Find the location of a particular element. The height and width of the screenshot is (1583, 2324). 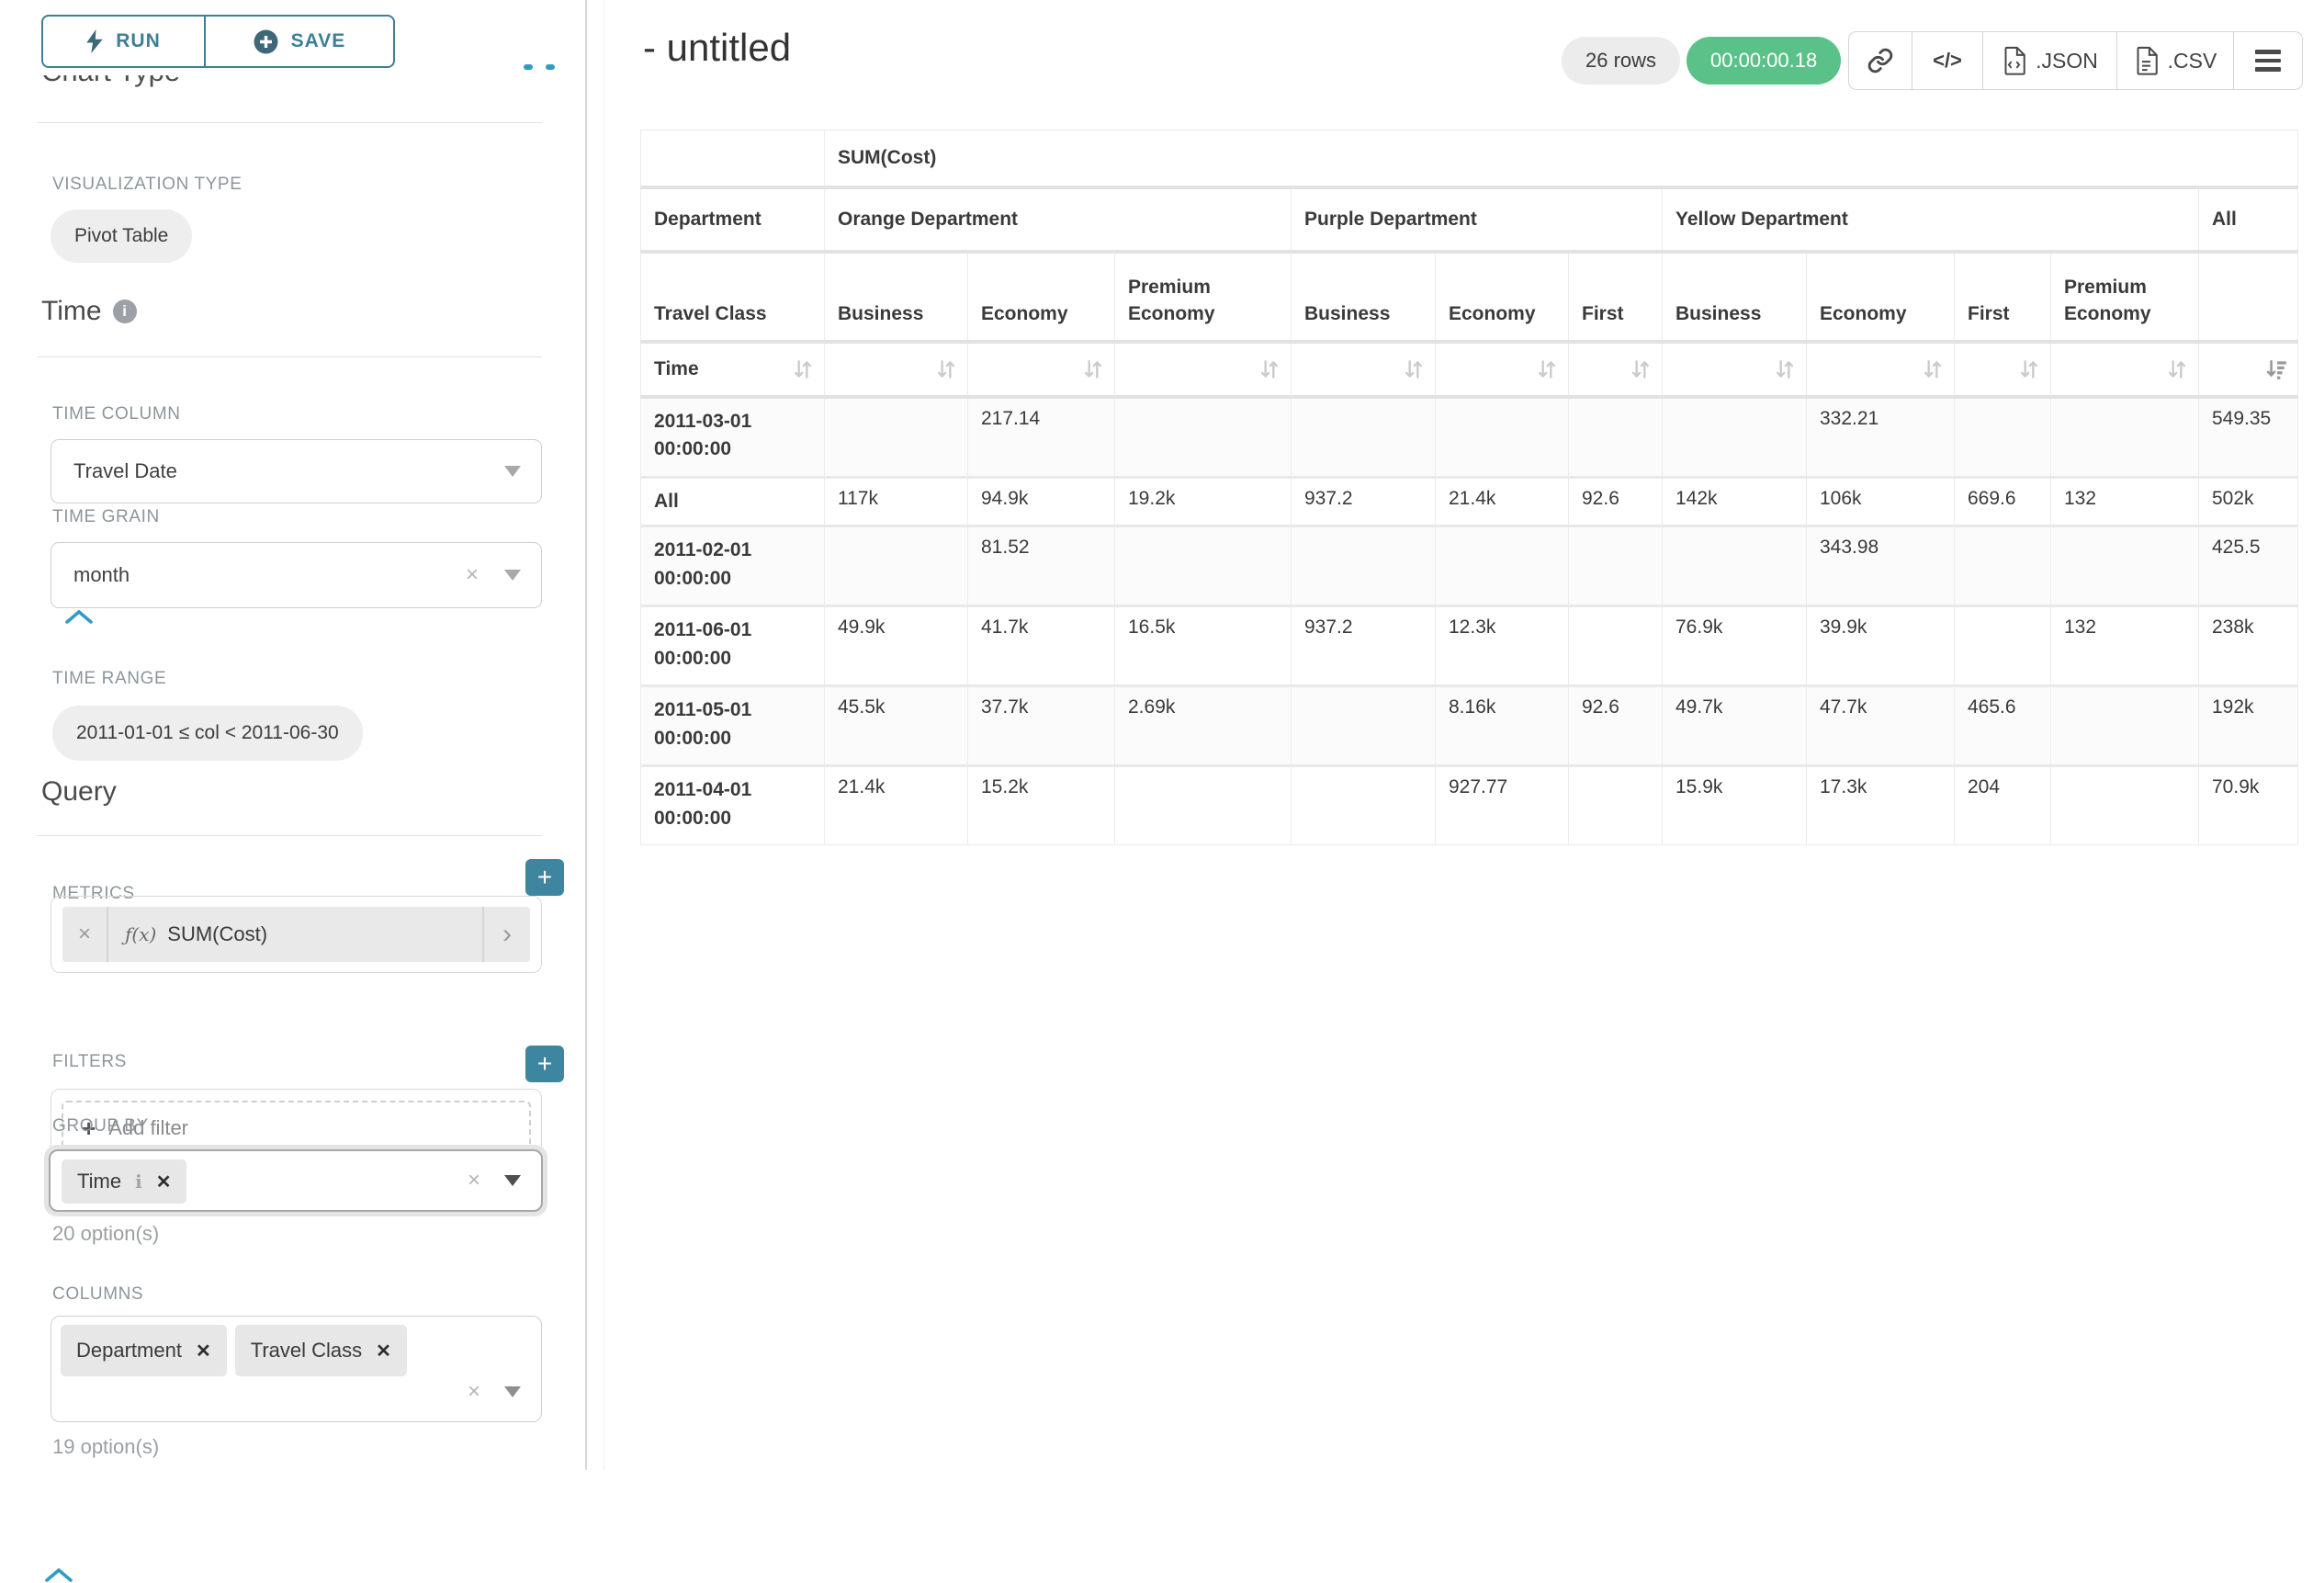

plus-circle-icon is located at coordinates (266, 41).